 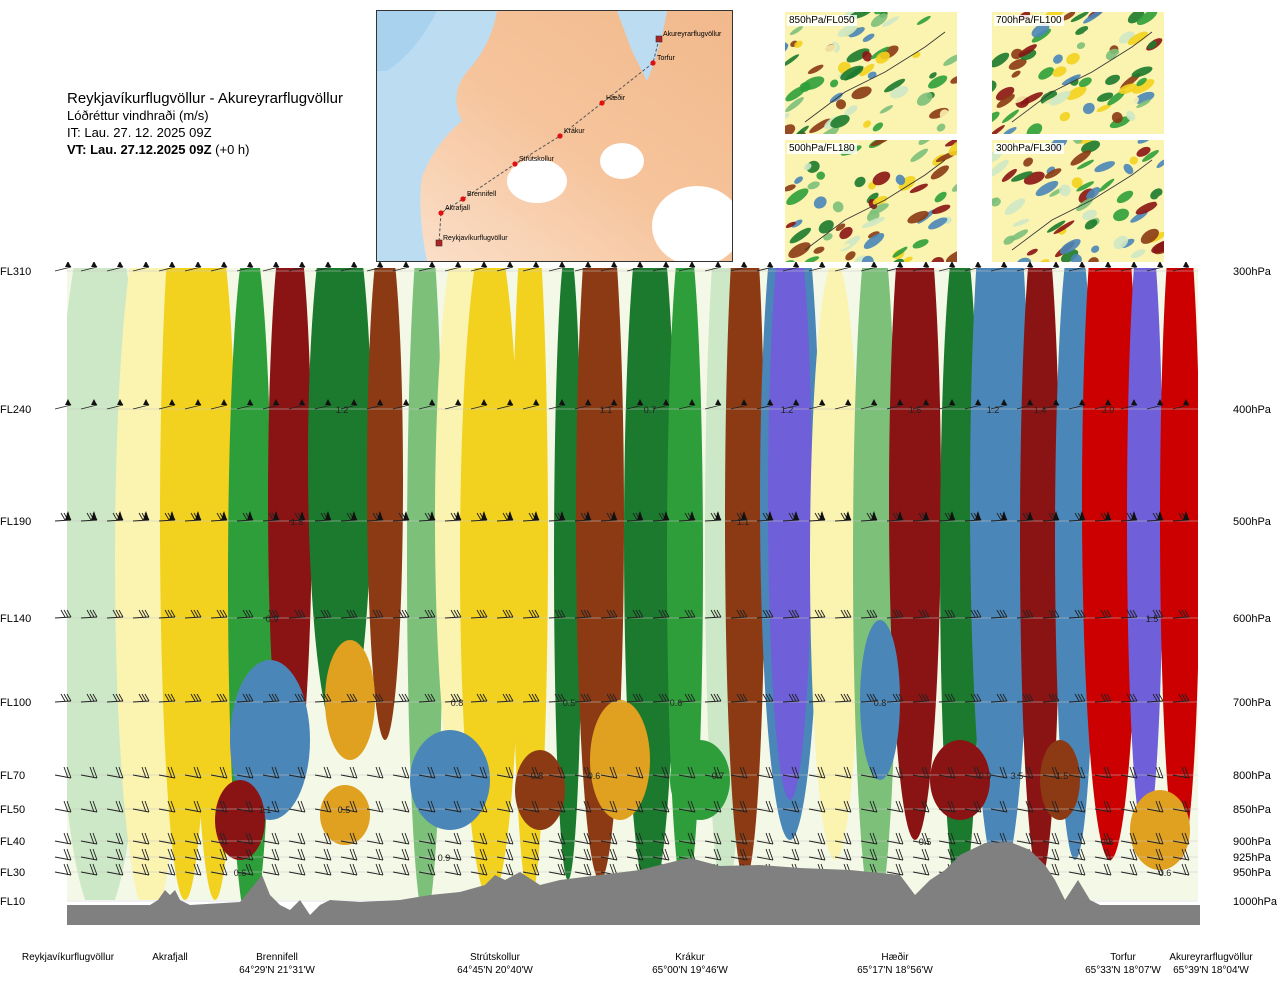 What do you see at coordinates (1078, 73) in the screenshot?
I see `mini-map-700: 700hPa/FL100` at bounding box center [1078, 73].